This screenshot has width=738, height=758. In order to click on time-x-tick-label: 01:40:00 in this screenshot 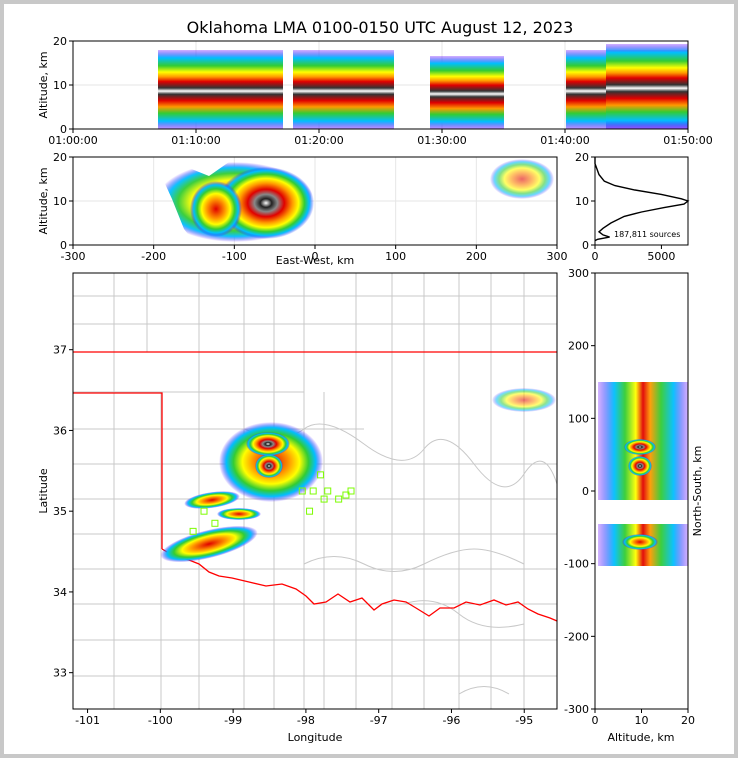, I will do `click(564, 140)`.